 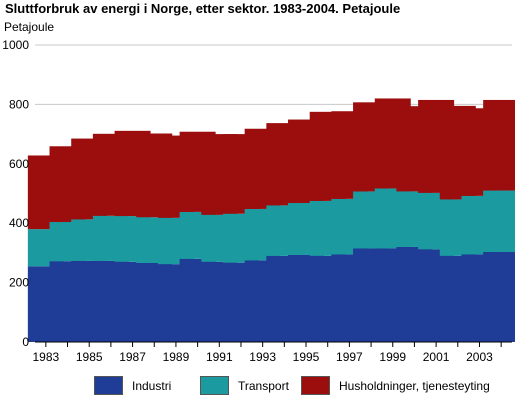 I want to click on x-tick-label: 1987, so click(x=132, y=357).